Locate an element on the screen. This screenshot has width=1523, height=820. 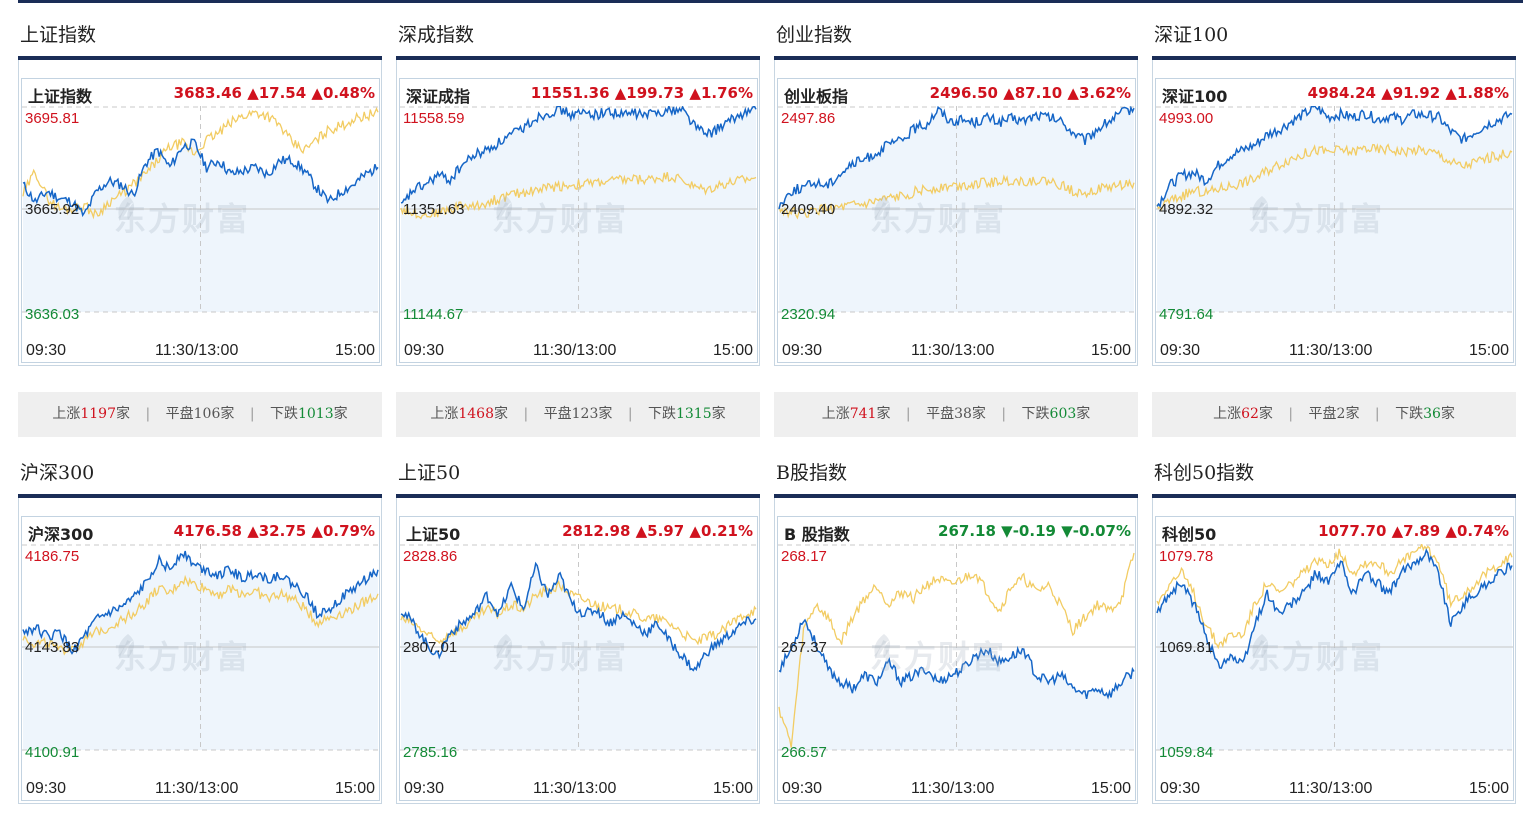
top-border is located at coordinates (770, 1).